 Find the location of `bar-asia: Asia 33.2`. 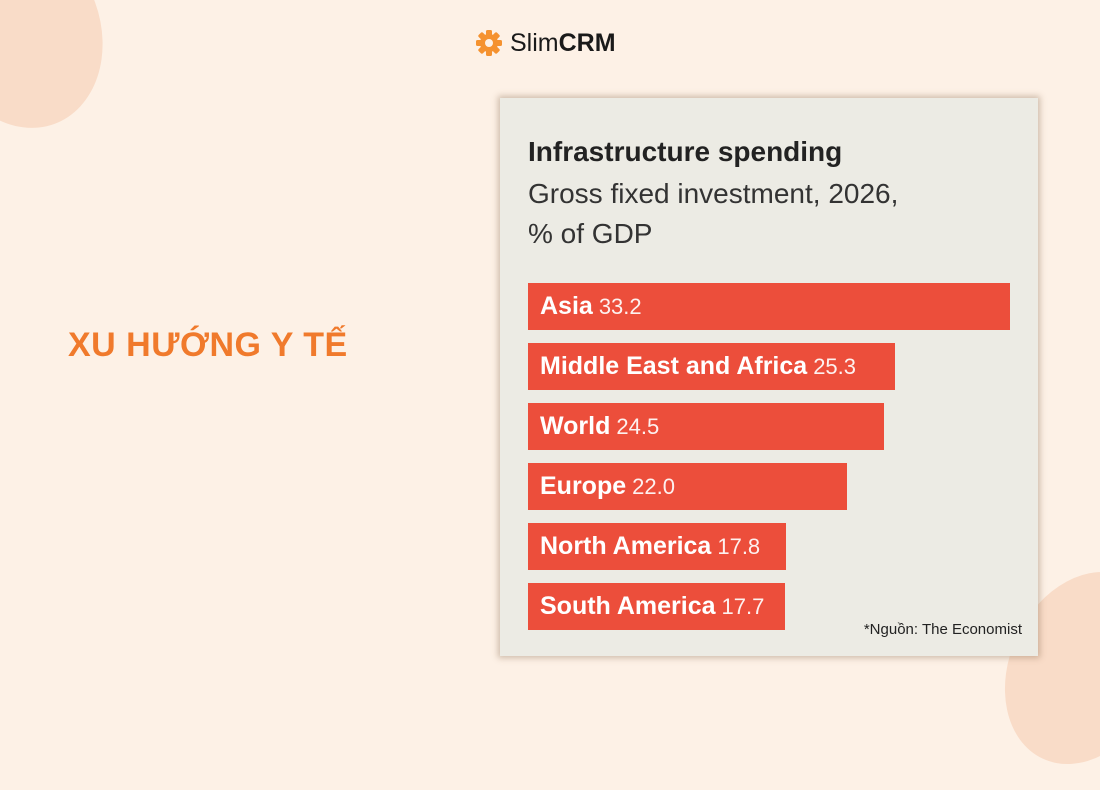

bar-asia: Asia 33.2 is located at coordinates (769, 306).